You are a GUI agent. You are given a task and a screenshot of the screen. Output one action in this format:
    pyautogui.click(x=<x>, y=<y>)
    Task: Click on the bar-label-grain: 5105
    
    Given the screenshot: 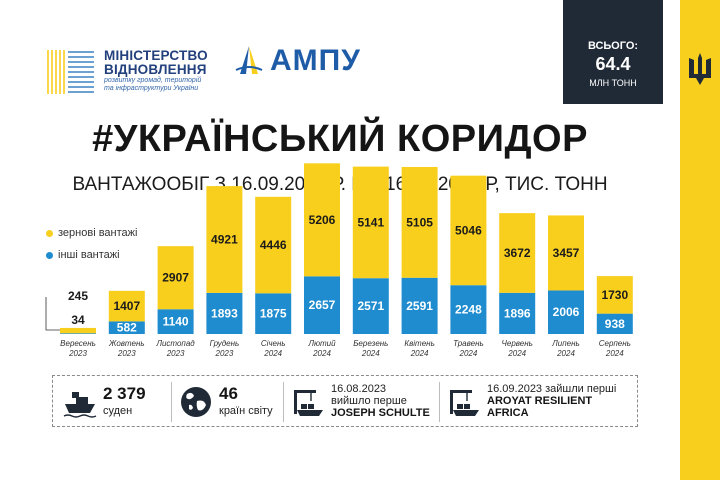 What is the action you would take?
    pyautogui.click(x=419, y=222)
    